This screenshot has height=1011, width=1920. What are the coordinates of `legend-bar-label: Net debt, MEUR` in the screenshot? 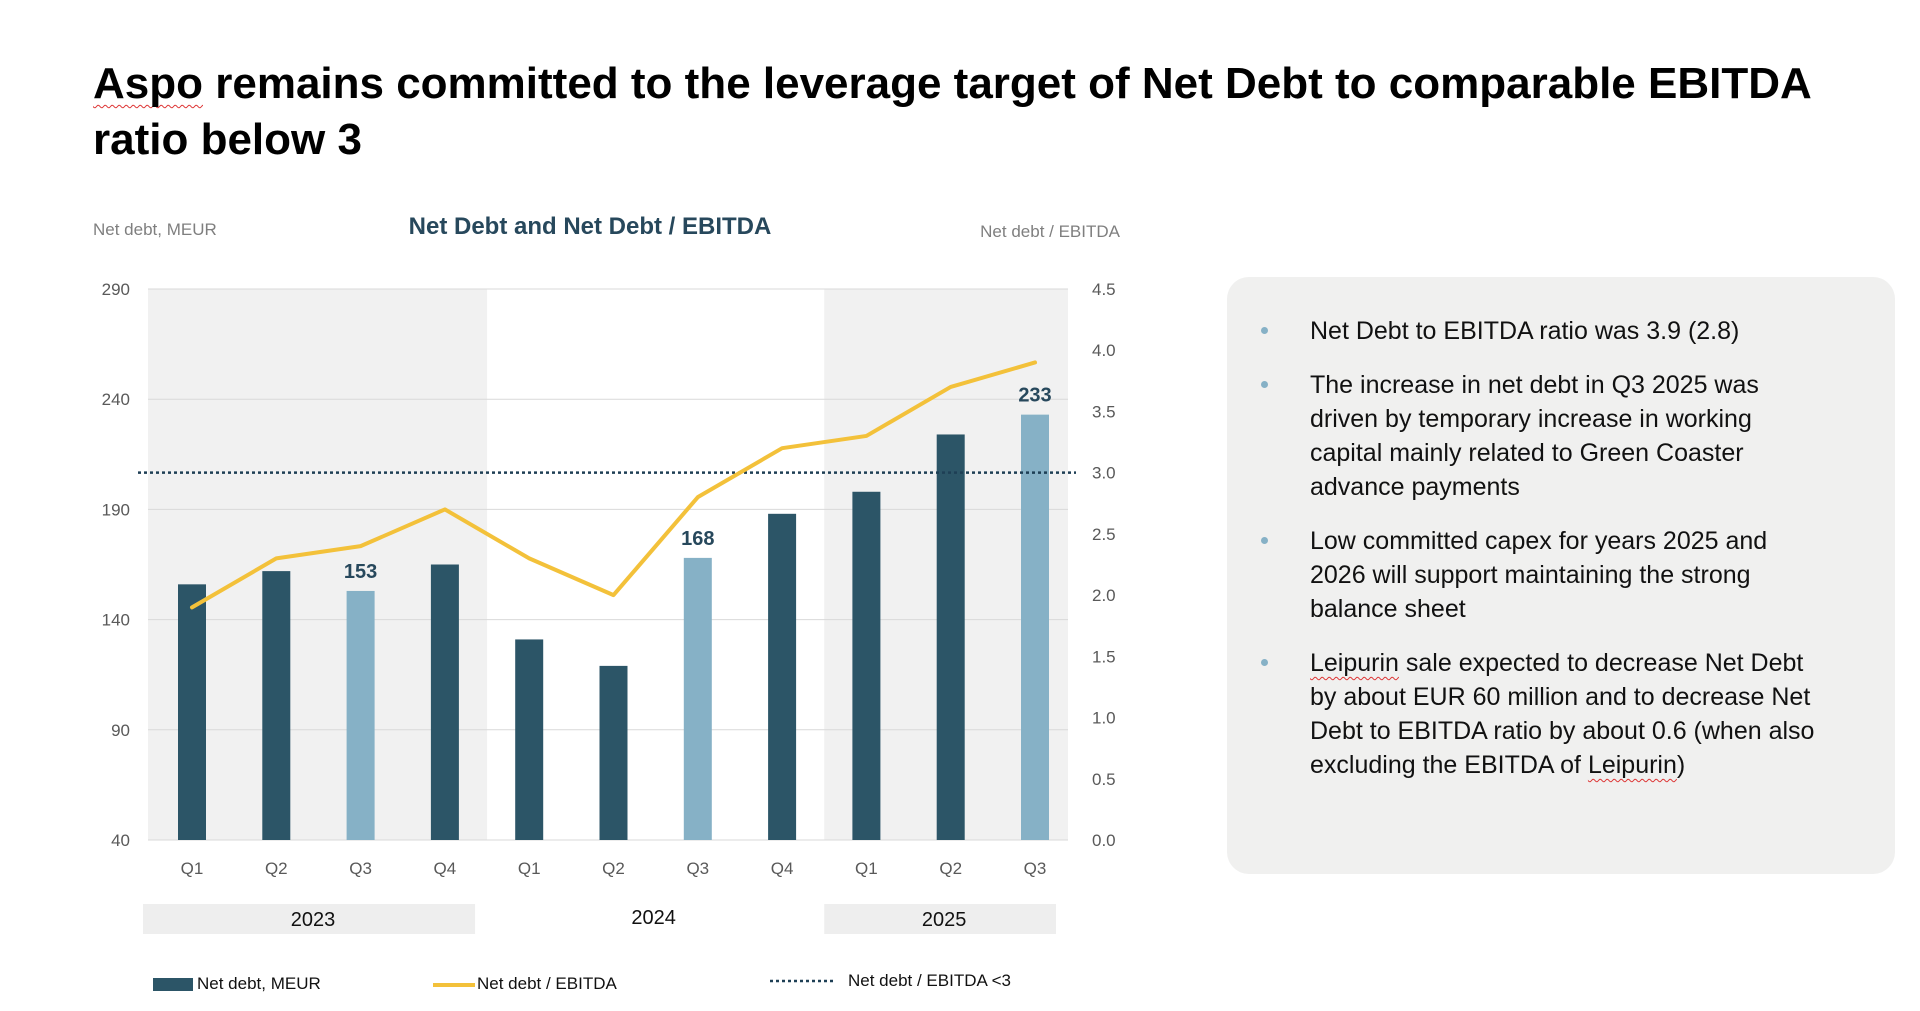 It's located at (259, 983).